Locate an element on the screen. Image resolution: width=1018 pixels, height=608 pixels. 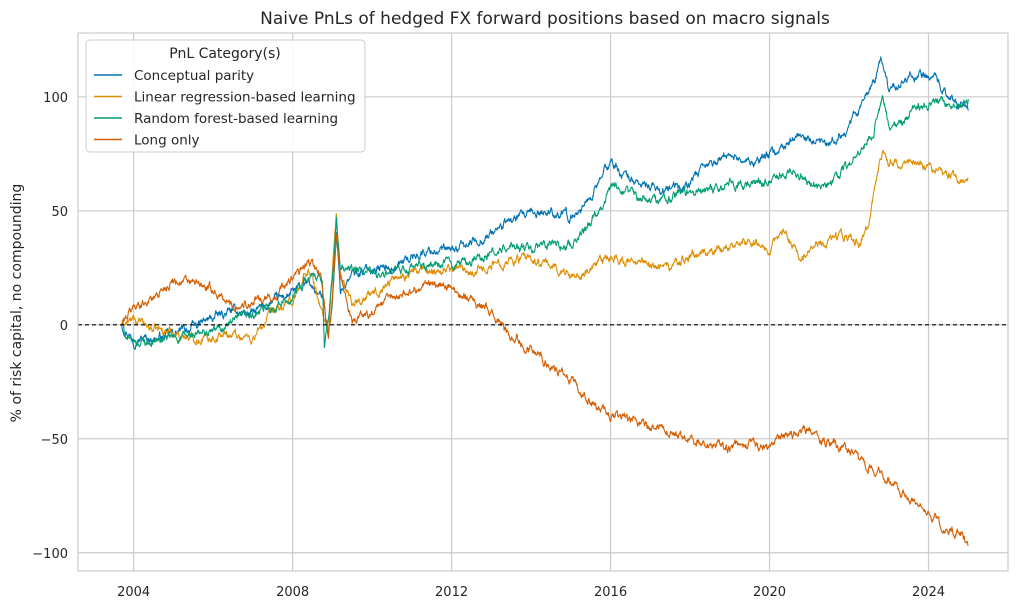
y-axis-label: % of risk capital, no compounding is located at coordinates (17, 303).